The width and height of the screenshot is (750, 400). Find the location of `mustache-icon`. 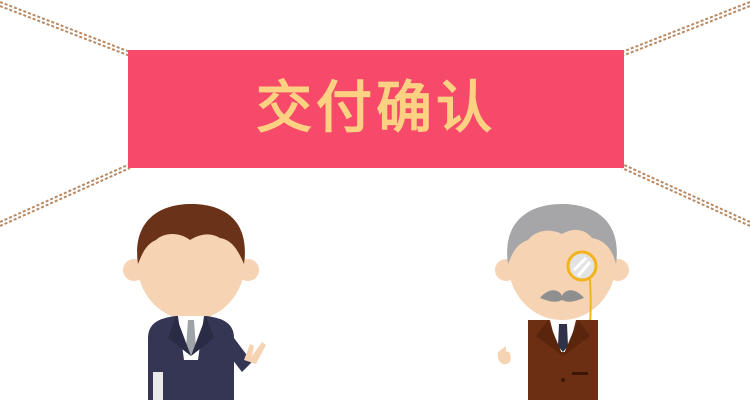

mustache-icon is located at coordinates (562, 296).